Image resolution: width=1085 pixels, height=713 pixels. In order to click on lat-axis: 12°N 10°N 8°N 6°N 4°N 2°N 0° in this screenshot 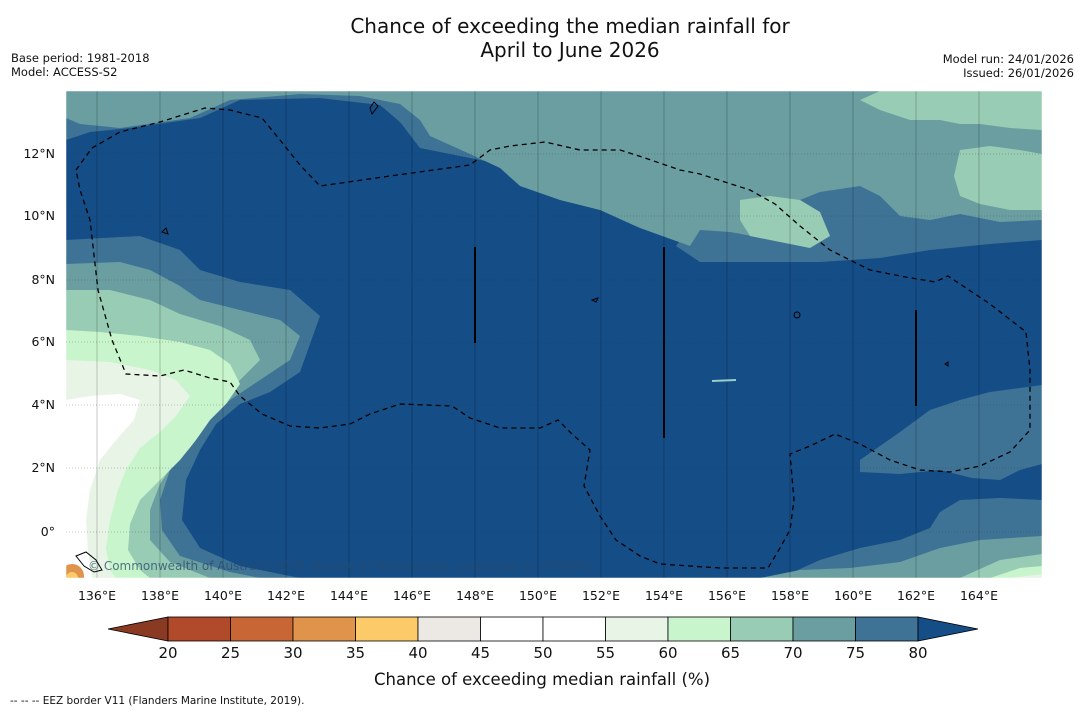, I will do `click(39, 342)`.